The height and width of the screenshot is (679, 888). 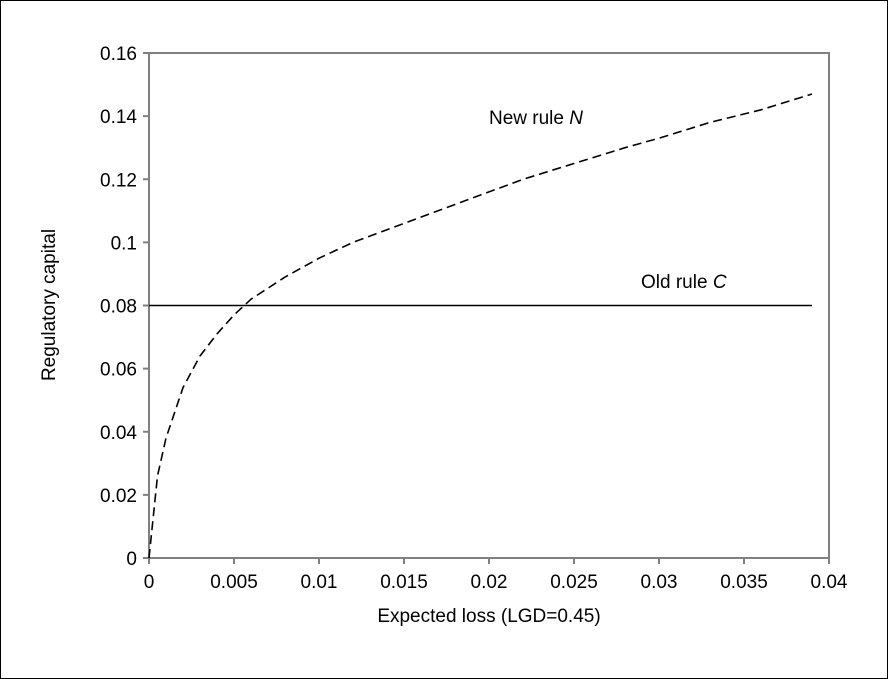 What do you see at coordinates (234, 582) in the screenshot?
I see `x-tick-label: 0.005` at bounding box center [234, 582].